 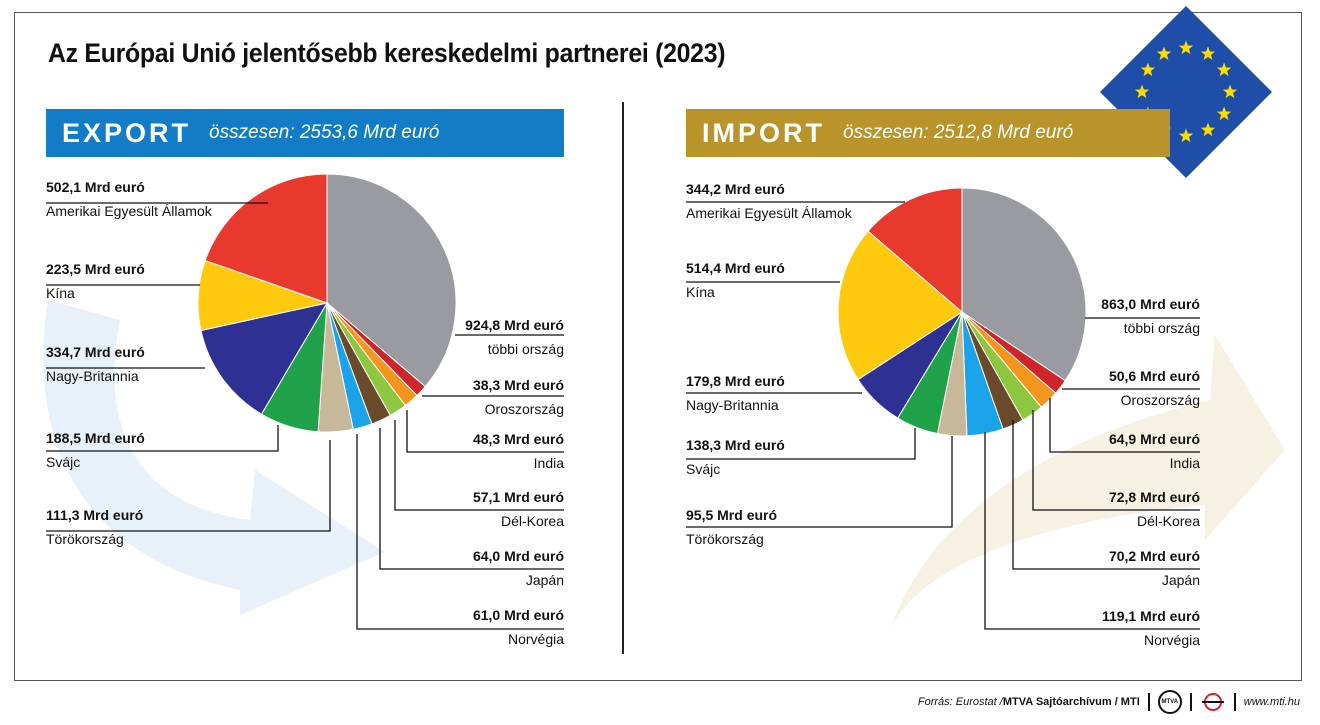 I want to click on export-value-other: 924,8 Mrd euró, so click(x=514, y=325).